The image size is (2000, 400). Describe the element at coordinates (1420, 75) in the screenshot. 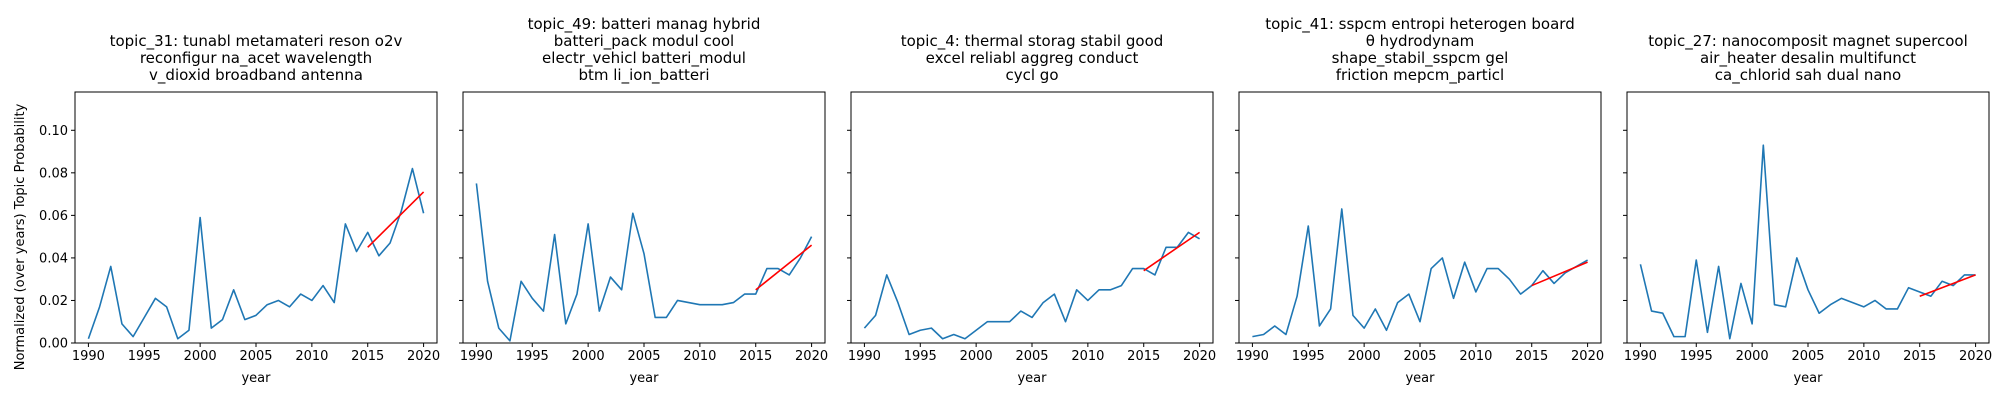

I see `subplot-title-line: friction mepcm_particl` at that location.